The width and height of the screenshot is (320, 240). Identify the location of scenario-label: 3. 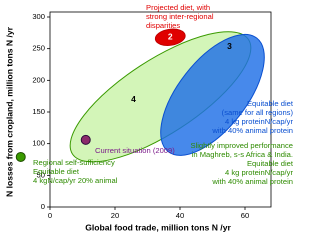
(229, 46).